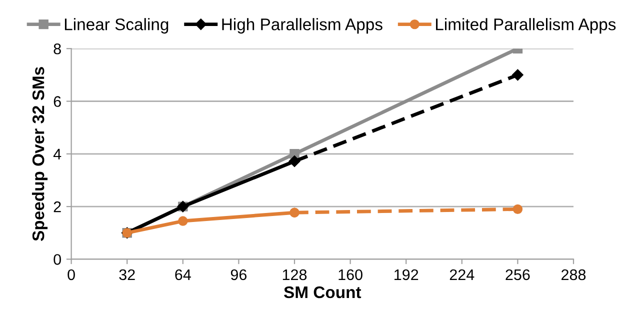 The height and width of the screenshot is (324, 620). Describe the element at coordinates (238, 274) in the screenshot. I see `x-tick-label: 96` at that location.